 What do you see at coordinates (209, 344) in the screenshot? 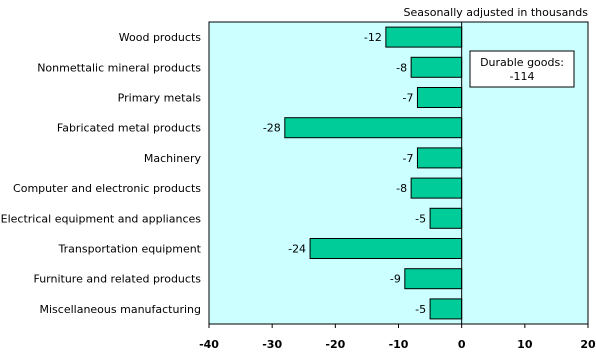
I see `x-tick-label: -40` at bounding box center [209, 344].